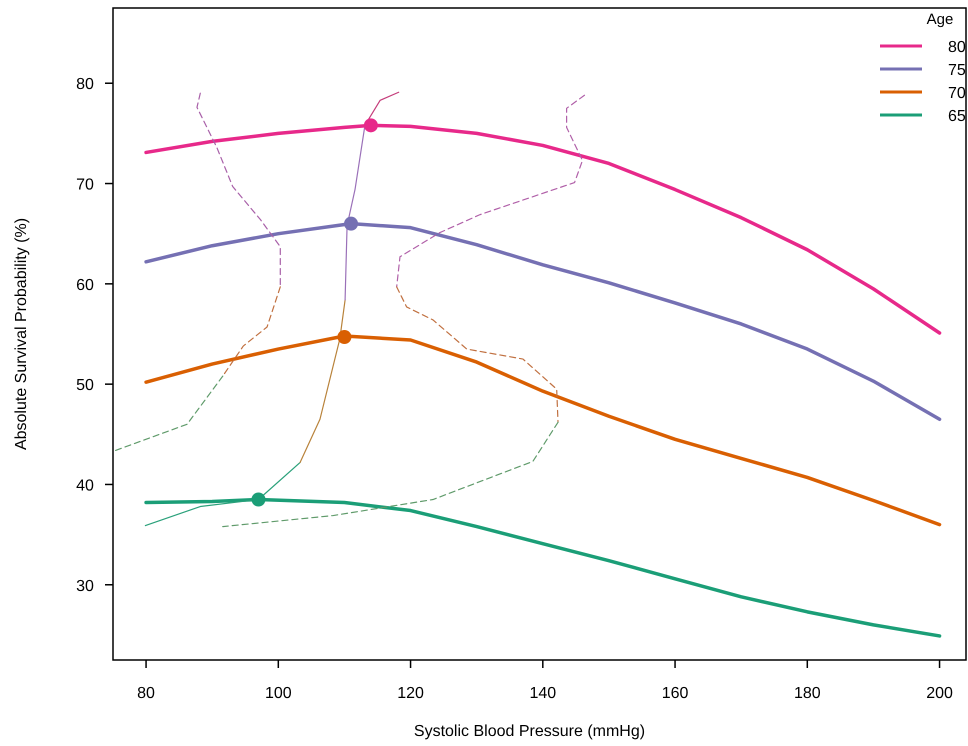  What do you see at coordinates (146, 693) in the screenshot?
I see `x-tick-label: 80` at bounding box center [146, 693].